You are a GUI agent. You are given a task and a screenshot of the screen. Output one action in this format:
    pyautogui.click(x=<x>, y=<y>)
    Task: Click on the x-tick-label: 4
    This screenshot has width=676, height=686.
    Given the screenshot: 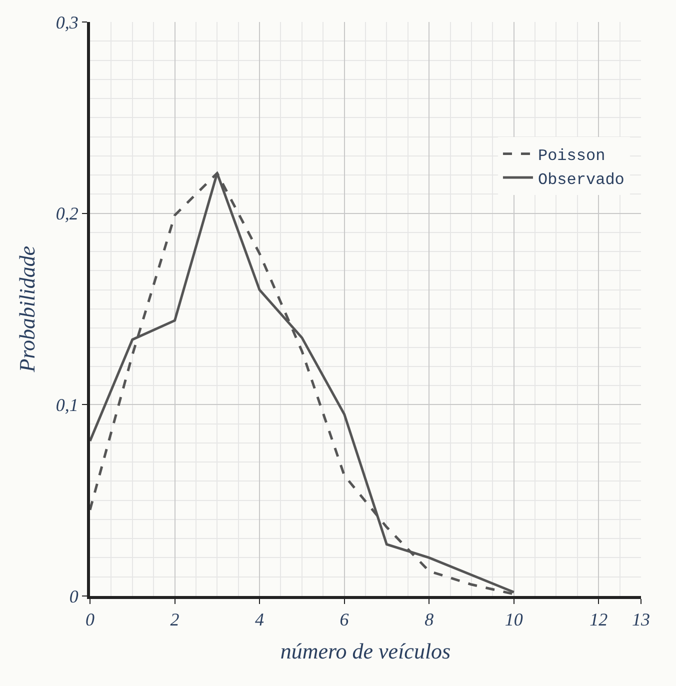 What is the action you would take?
    pyautogui.click(x=259, y=620)
    